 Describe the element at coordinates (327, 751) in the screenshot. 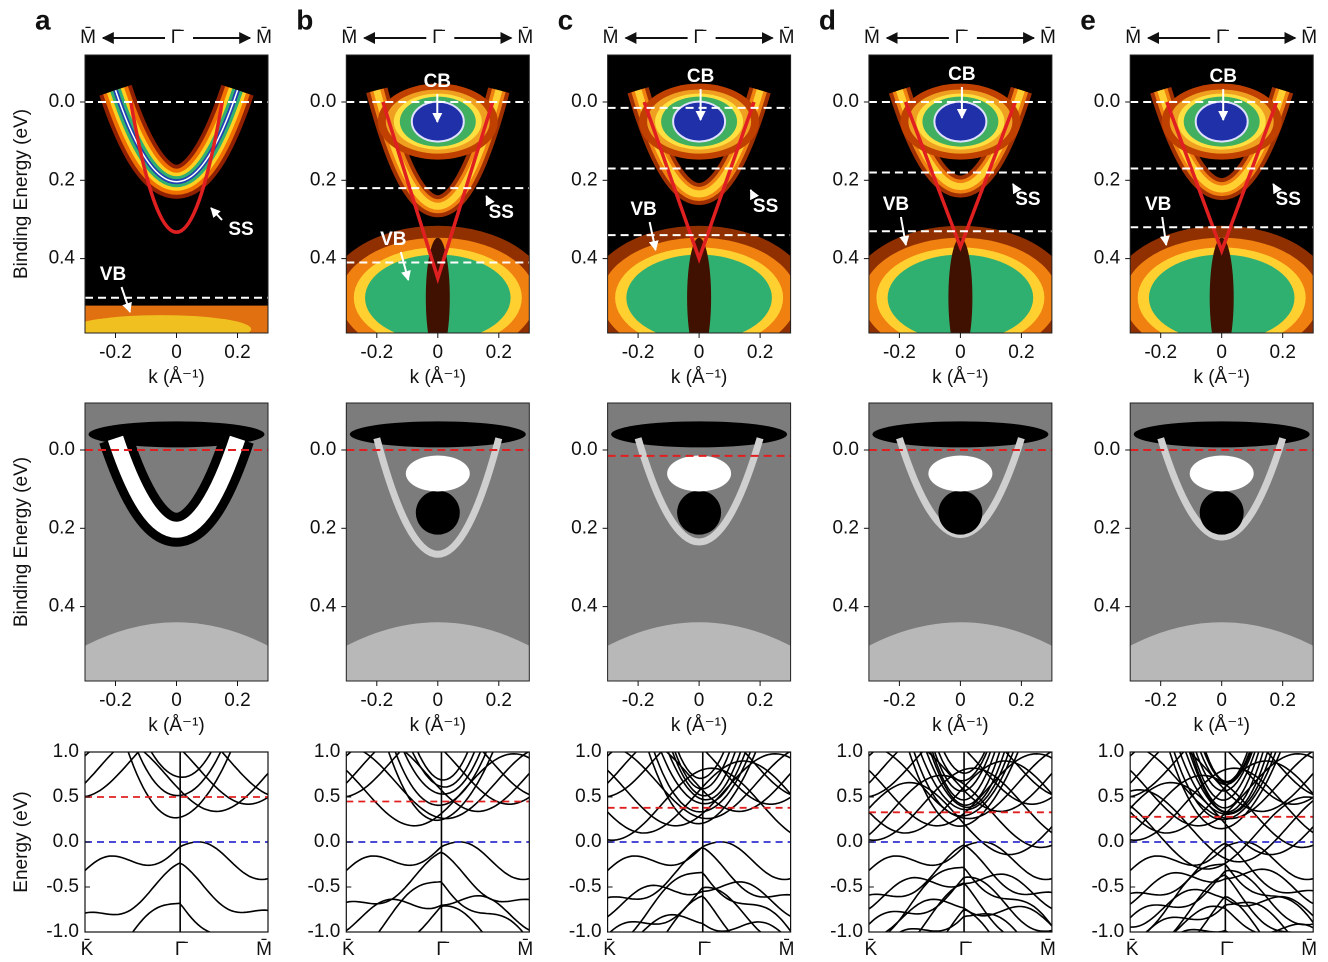

I see `y-tick-label: 1.0` at that location.